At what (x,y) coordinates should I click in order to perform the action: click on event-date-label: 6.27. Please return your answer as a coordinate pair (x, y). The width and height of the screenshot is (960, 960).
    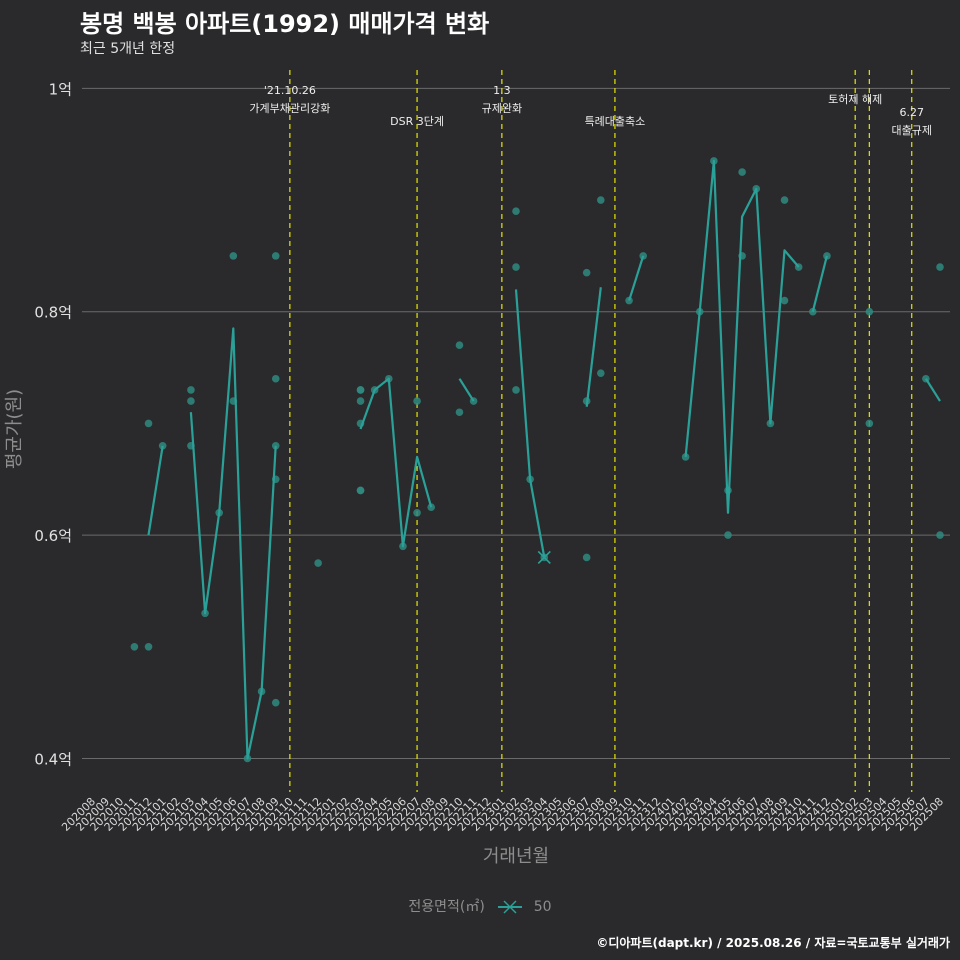
    Looking at the image, I should click on (911, 112).